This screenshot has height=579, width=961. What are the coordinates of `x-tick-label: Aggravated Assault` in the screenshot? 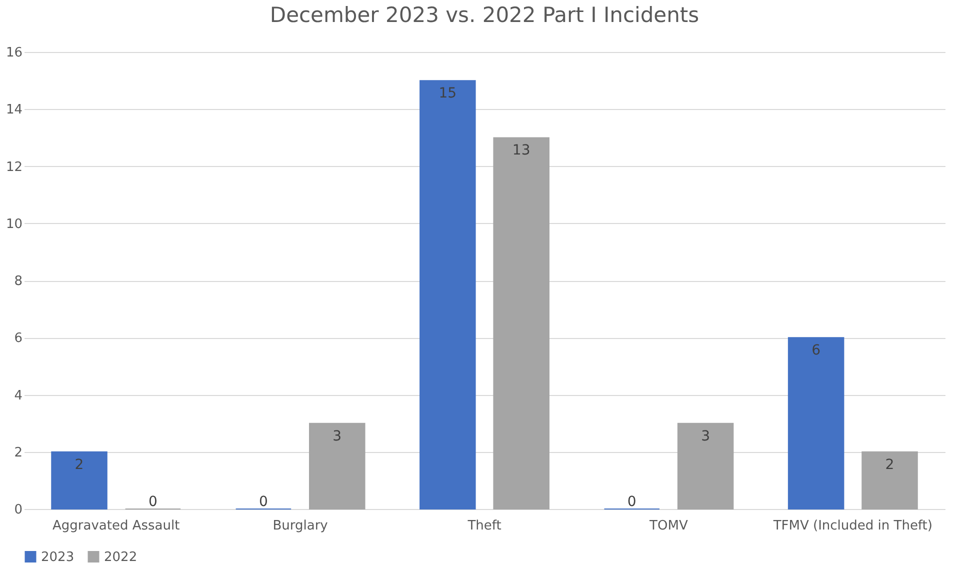 It's located at (116, 526).